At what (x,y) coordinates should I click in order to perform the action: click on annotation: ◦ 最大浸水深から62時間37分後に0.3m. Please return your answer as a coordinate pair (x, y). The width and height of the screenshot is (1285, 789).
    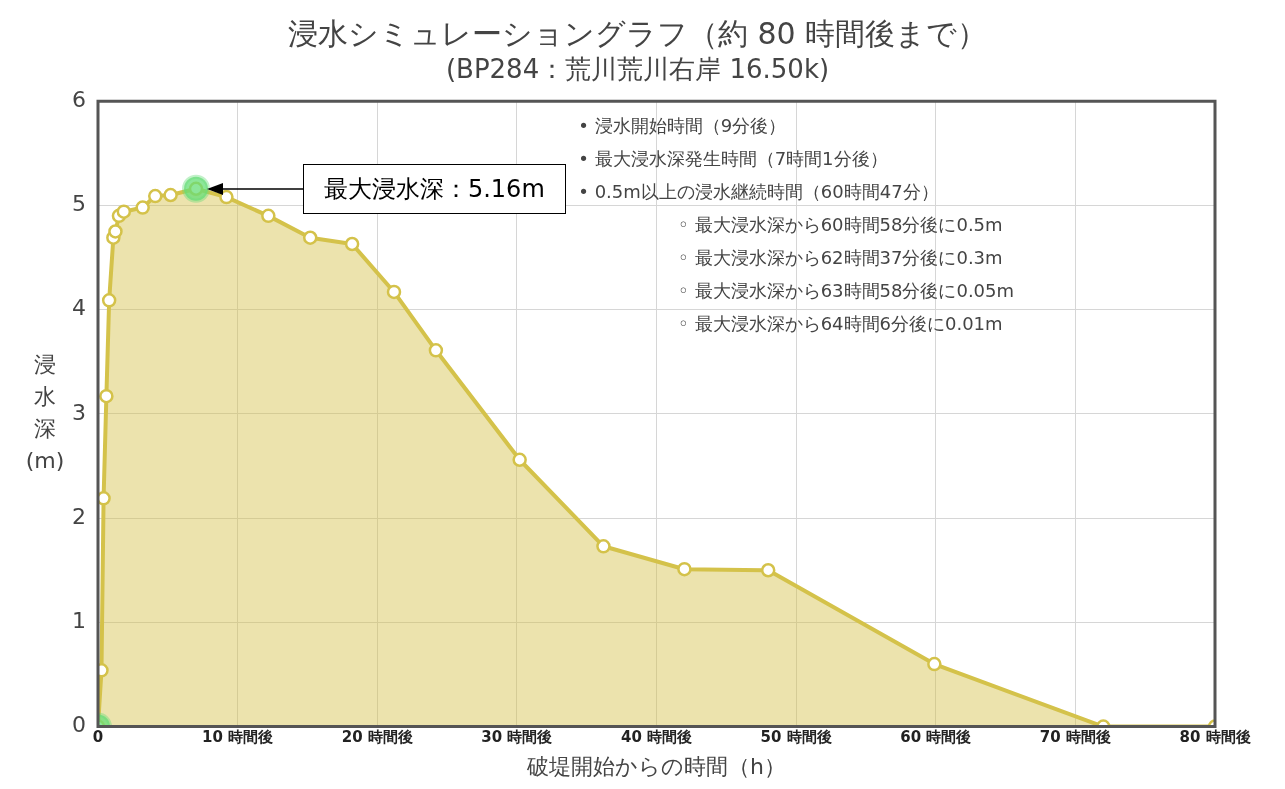
    Looking at the image, I should click on (840, 258).